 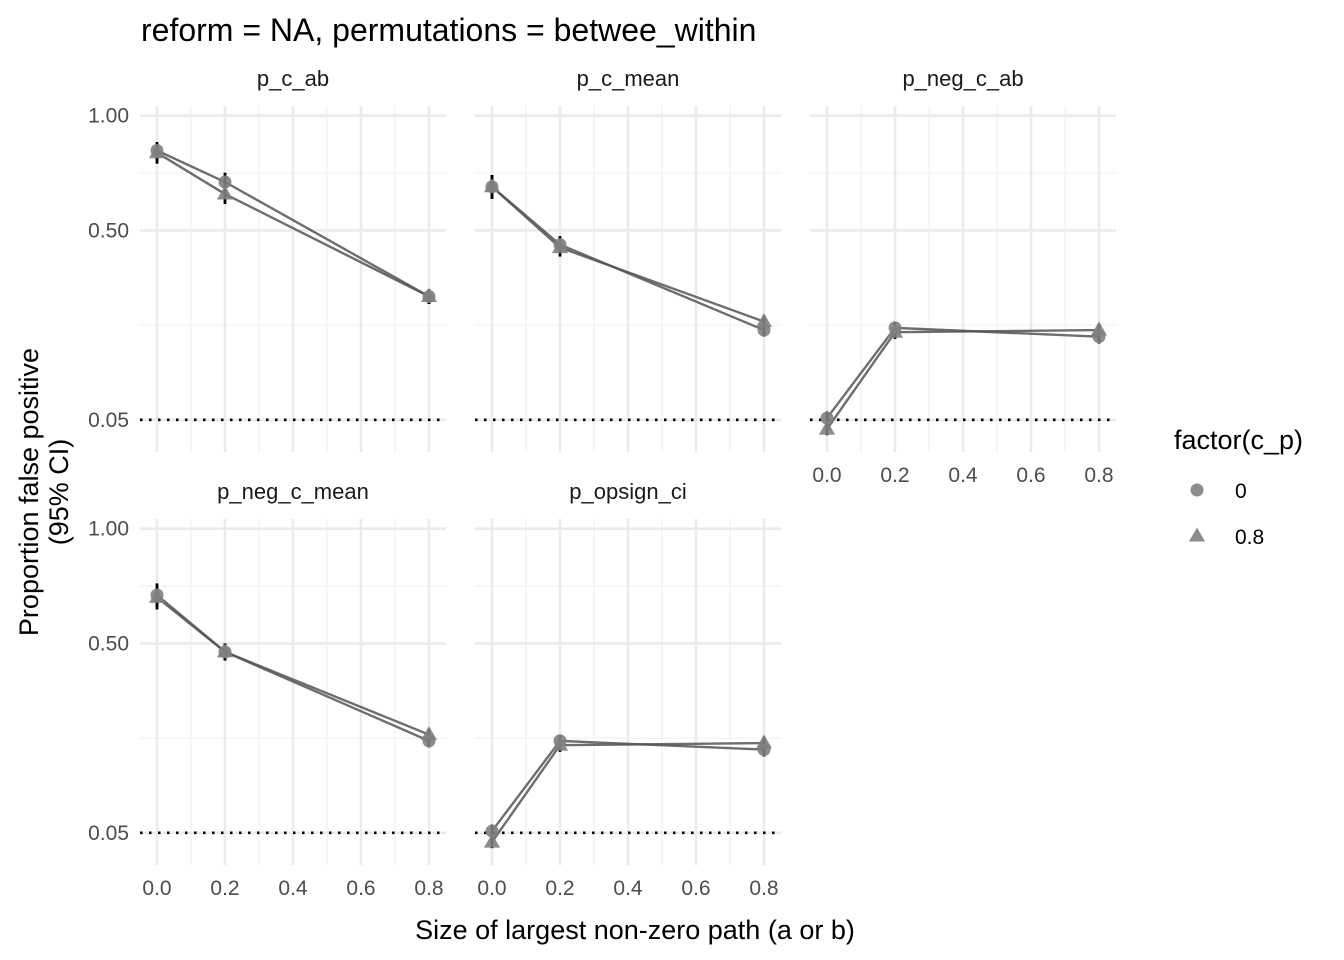 I want to click on legend-label: 0.8, so click(x=1249, y=537).